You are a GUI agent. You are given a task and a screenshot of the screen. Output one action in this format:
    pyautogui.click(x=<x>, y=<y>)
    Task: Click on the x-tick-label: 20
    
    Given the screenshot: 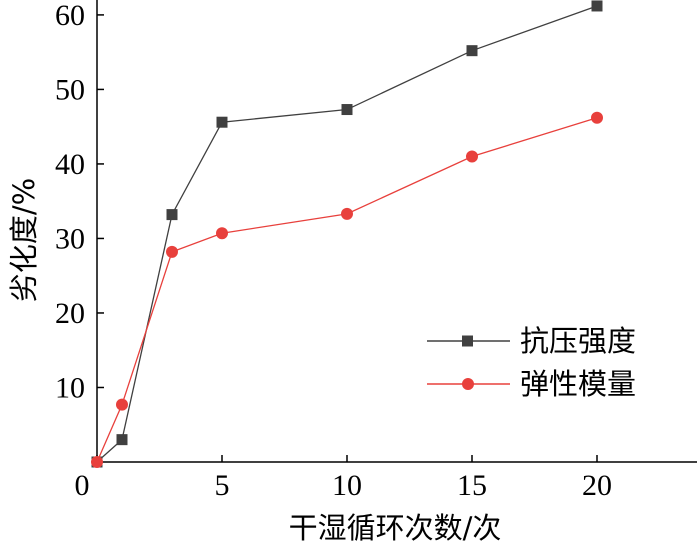 What is the action you would take?
    pyautogui.click(x=597, y=485)
    